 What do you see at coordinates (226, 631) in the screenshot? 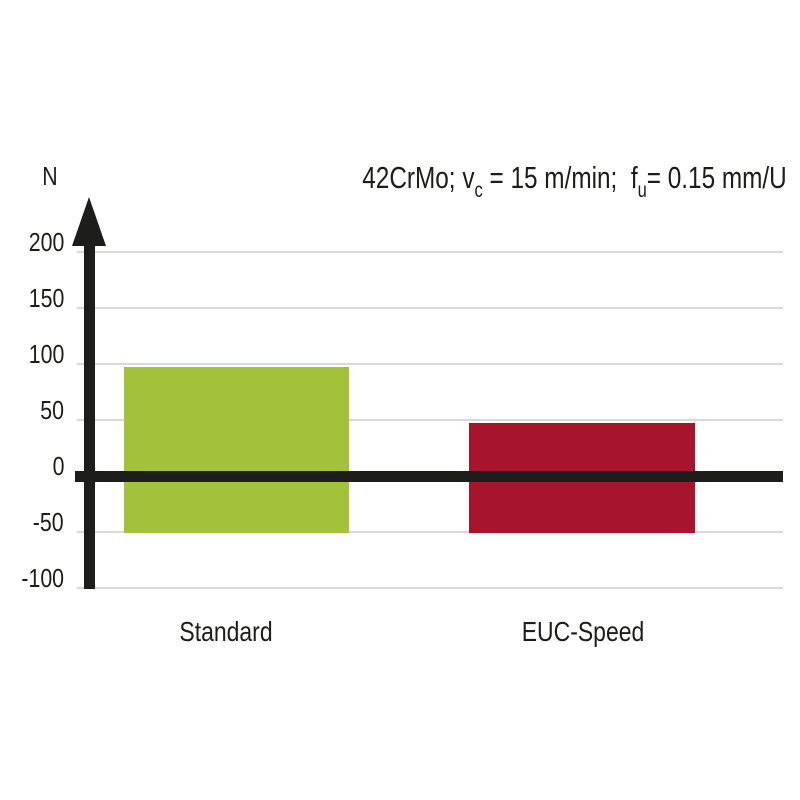
I see `category-label: Standard` at bounding box center [226, 631].